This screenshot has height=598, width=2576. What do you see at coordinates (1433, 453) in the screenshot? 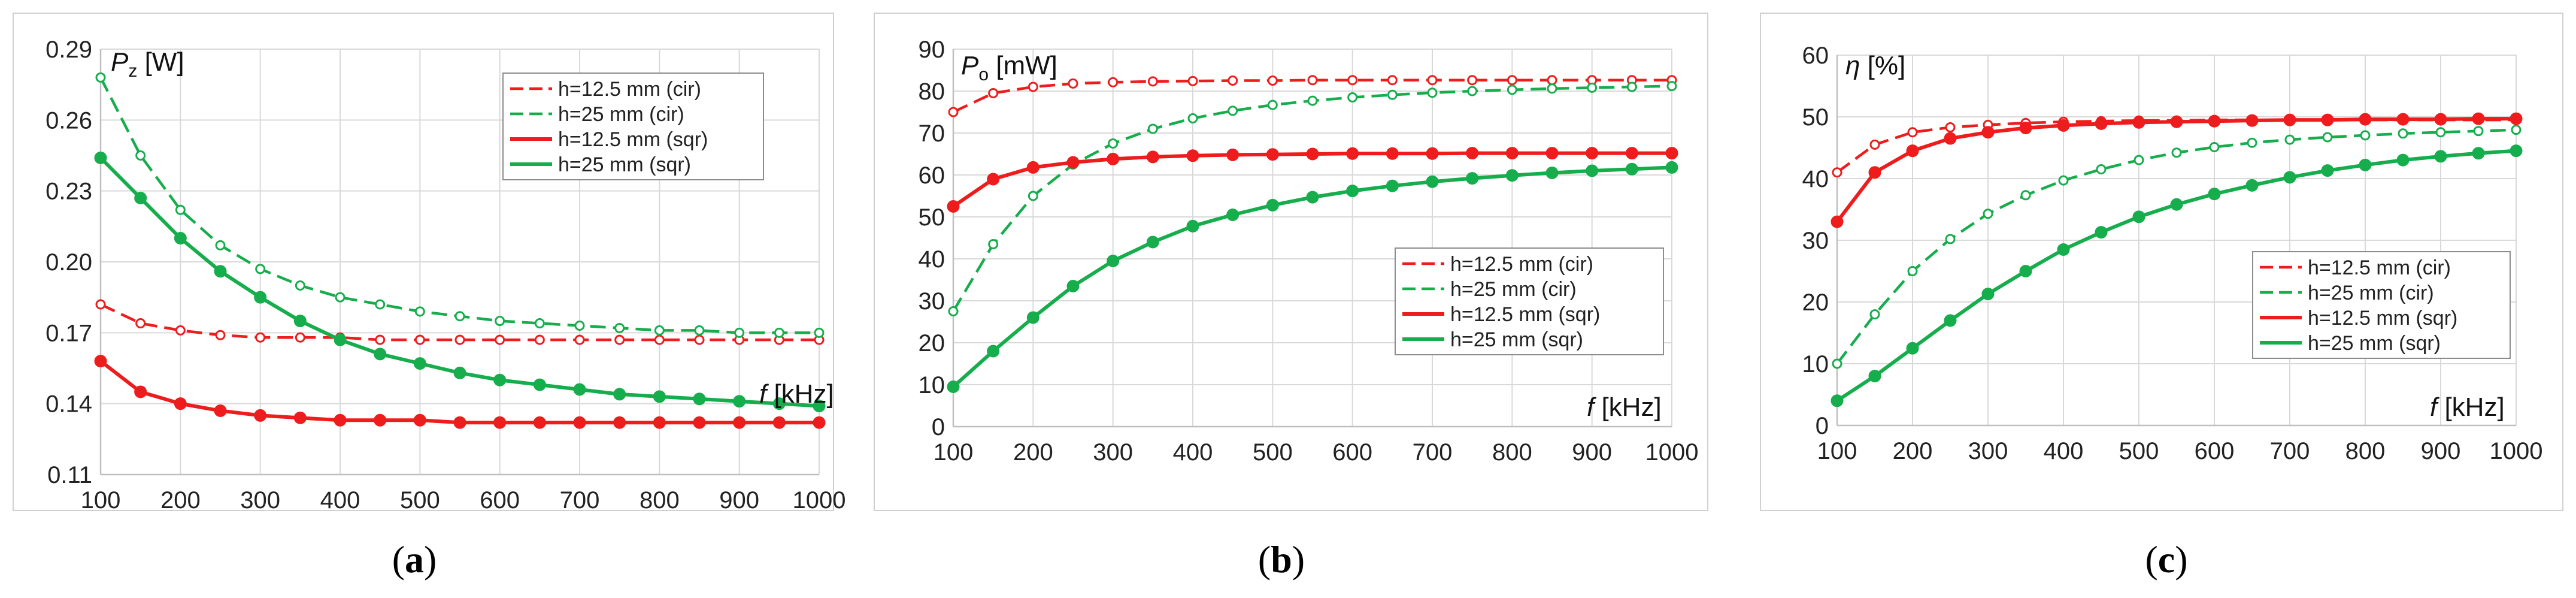
I see `x-tick-label: 700` at bounding box center [1433, 453].